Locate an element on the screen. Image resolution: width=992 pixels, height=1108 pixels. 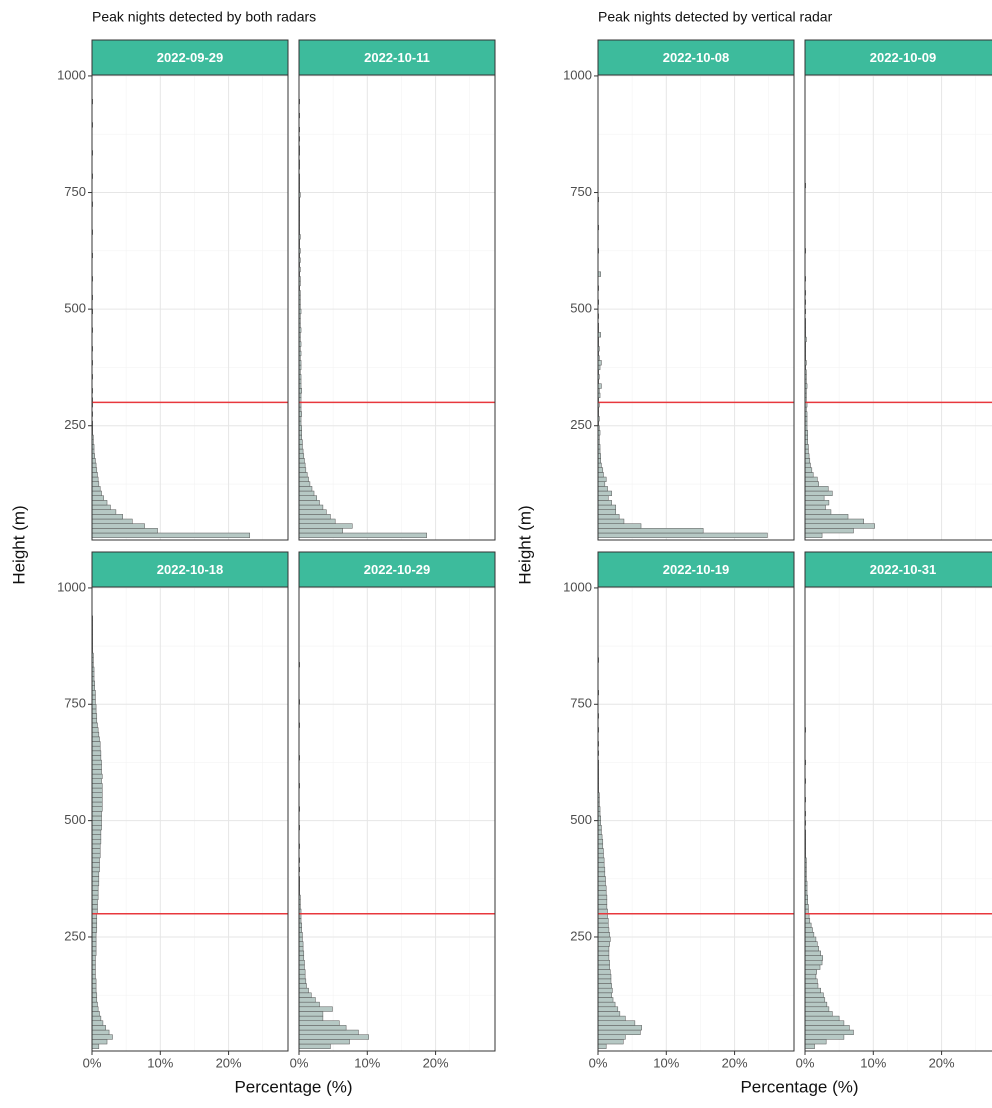
panel-title: Peak nights detected by vertical radar is located at coordinates (715, 17).